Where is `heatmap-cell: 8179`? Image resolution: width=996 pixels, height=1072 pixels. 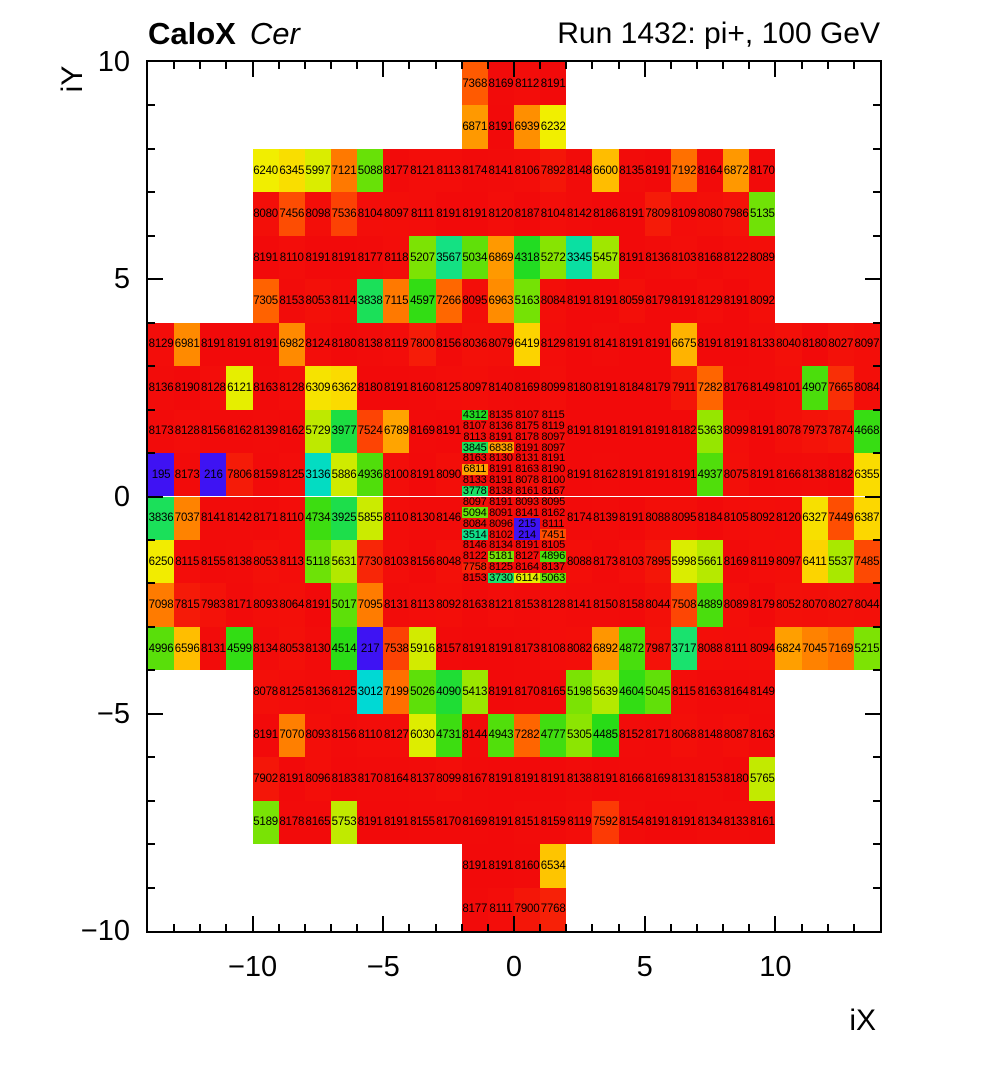
heatmap-cell: 8179 is located at coordinates (657, 301).